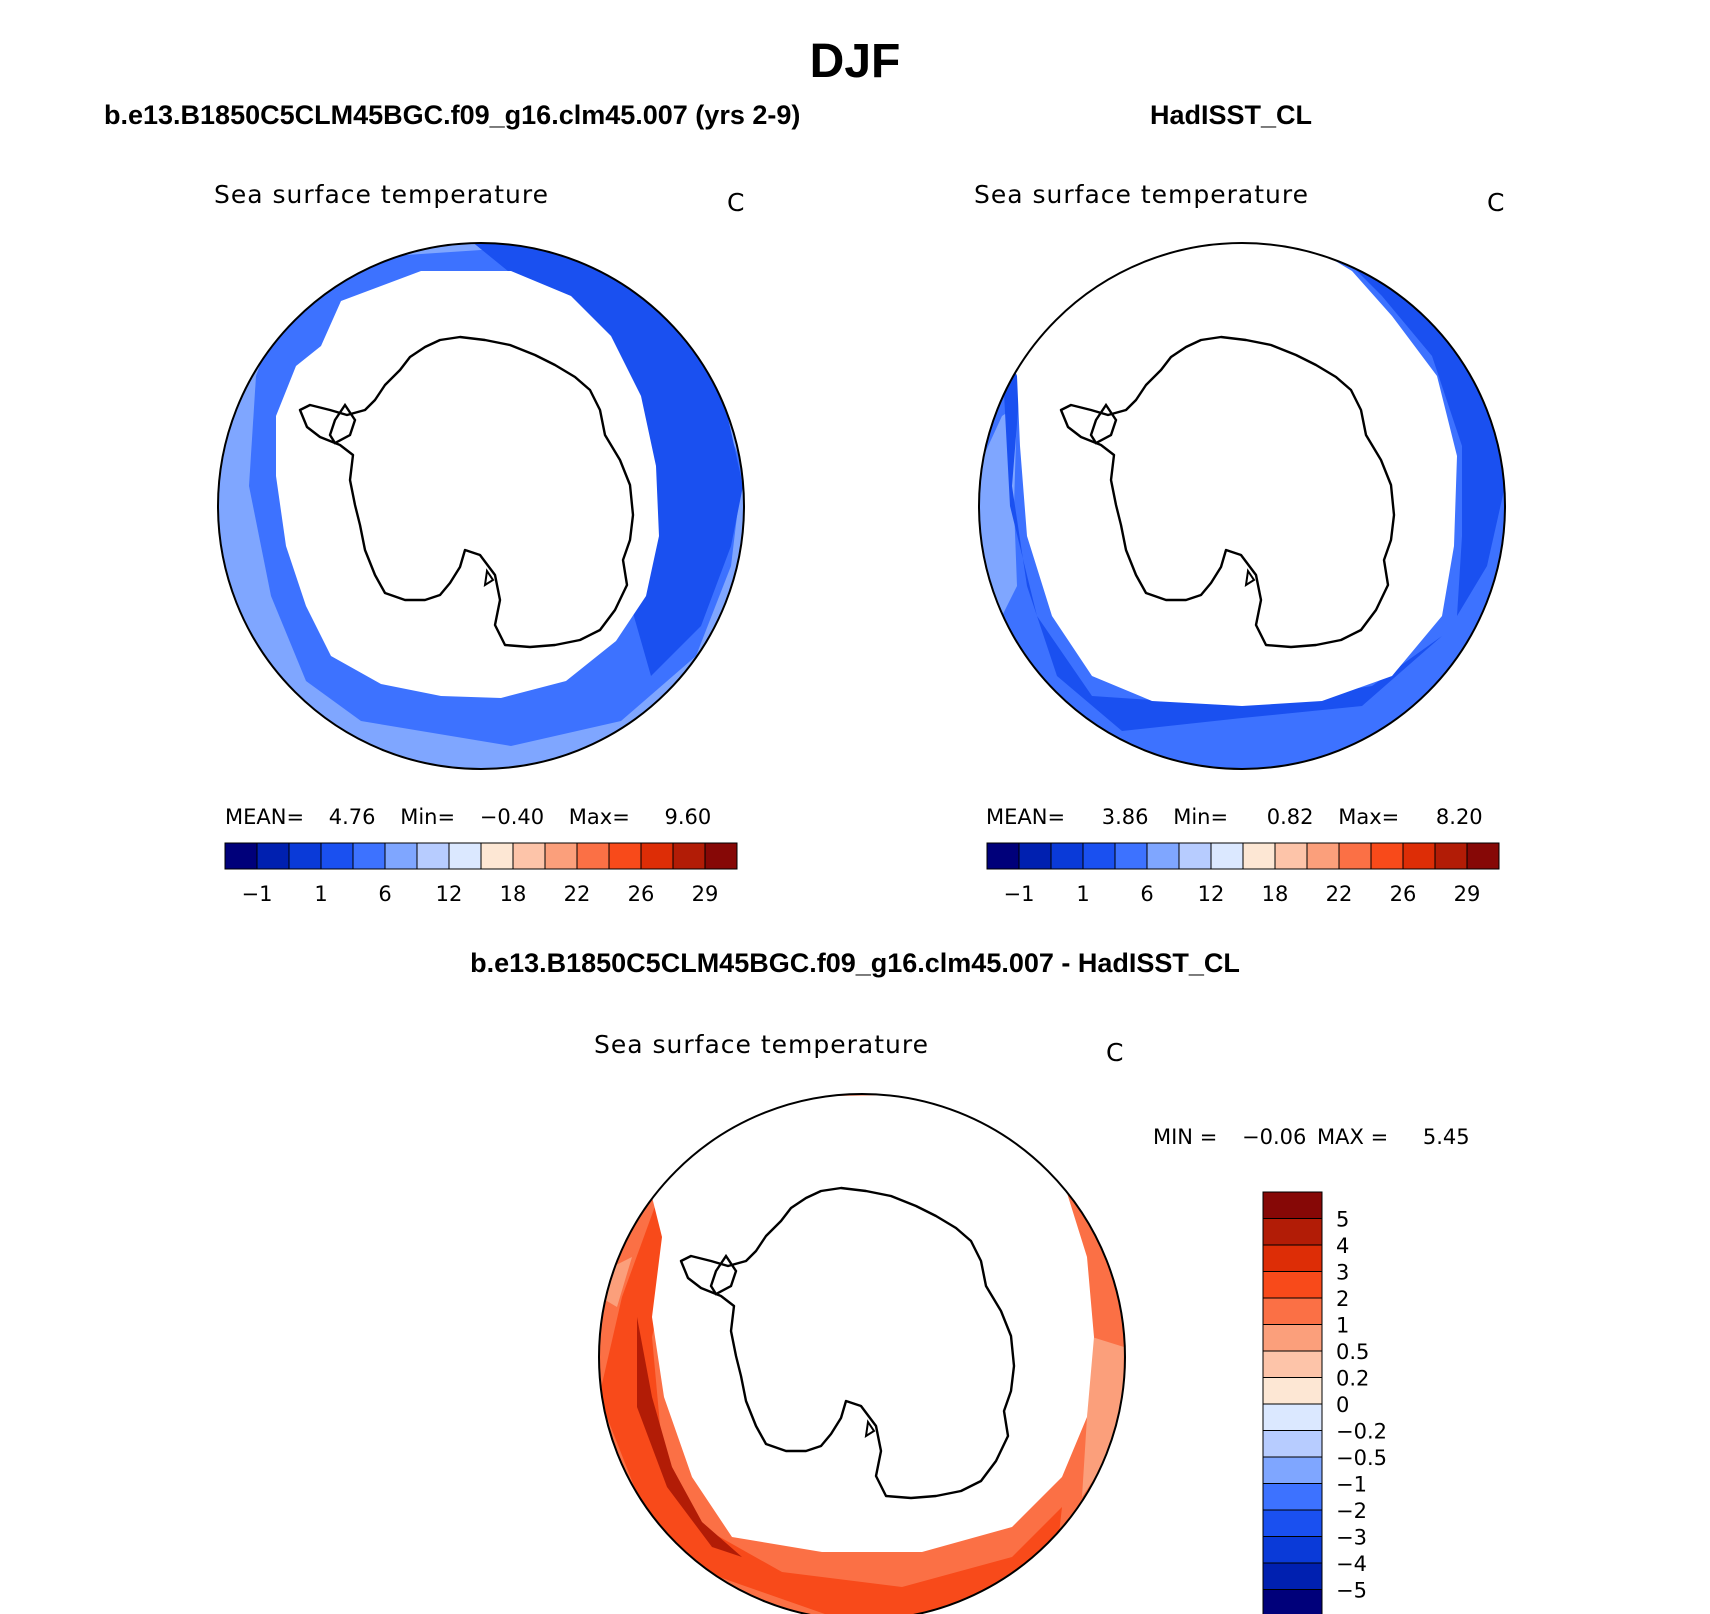 This screenshot has height=1614, width=1710. What do you see at coordinates (577, 894) in the screenshot?
I see `model-colorbar-tick-label: 22` at bounding box center [577, 894].